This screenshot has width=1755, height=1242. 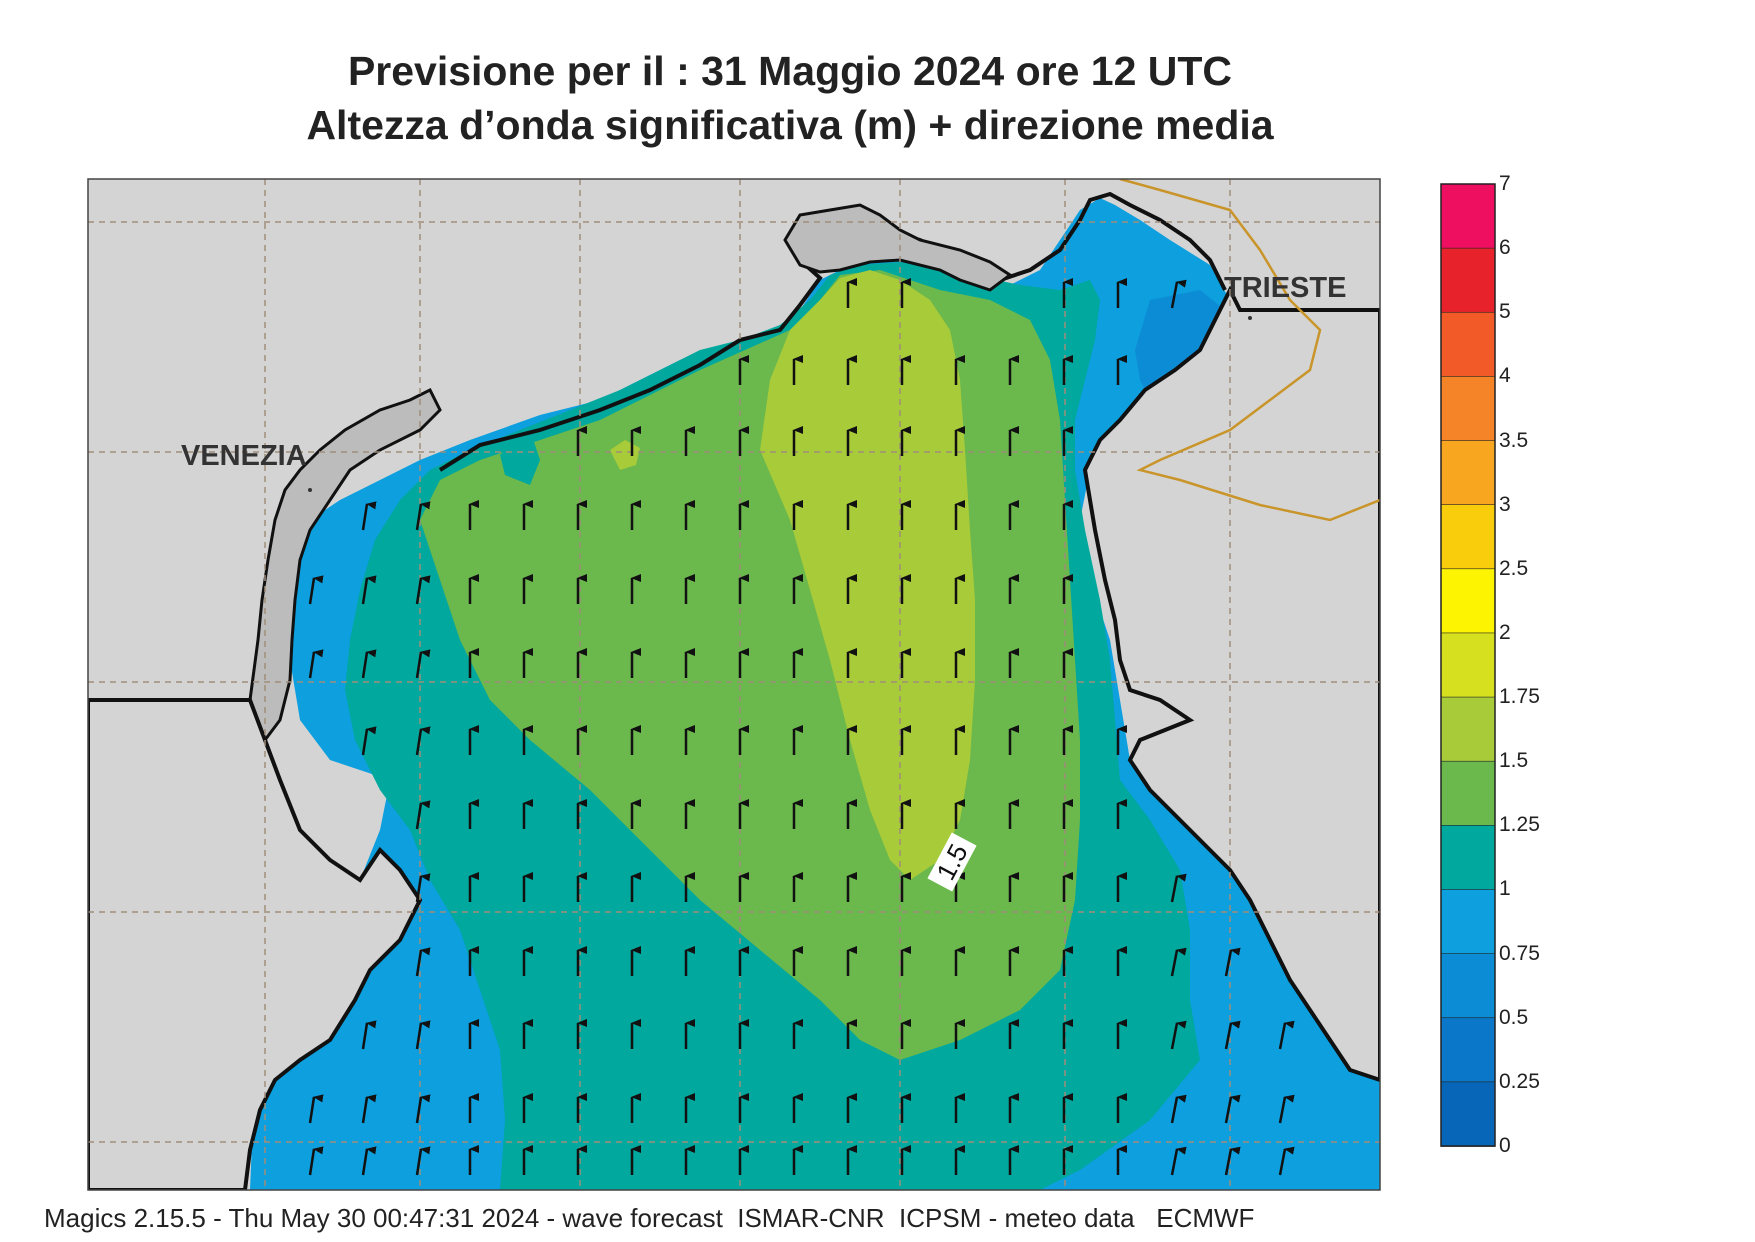 What do you see at coordinates (244, 456) in the screenshot?
I see `city-label-venezia: VENEZIA` at bounding box center [244, 456].